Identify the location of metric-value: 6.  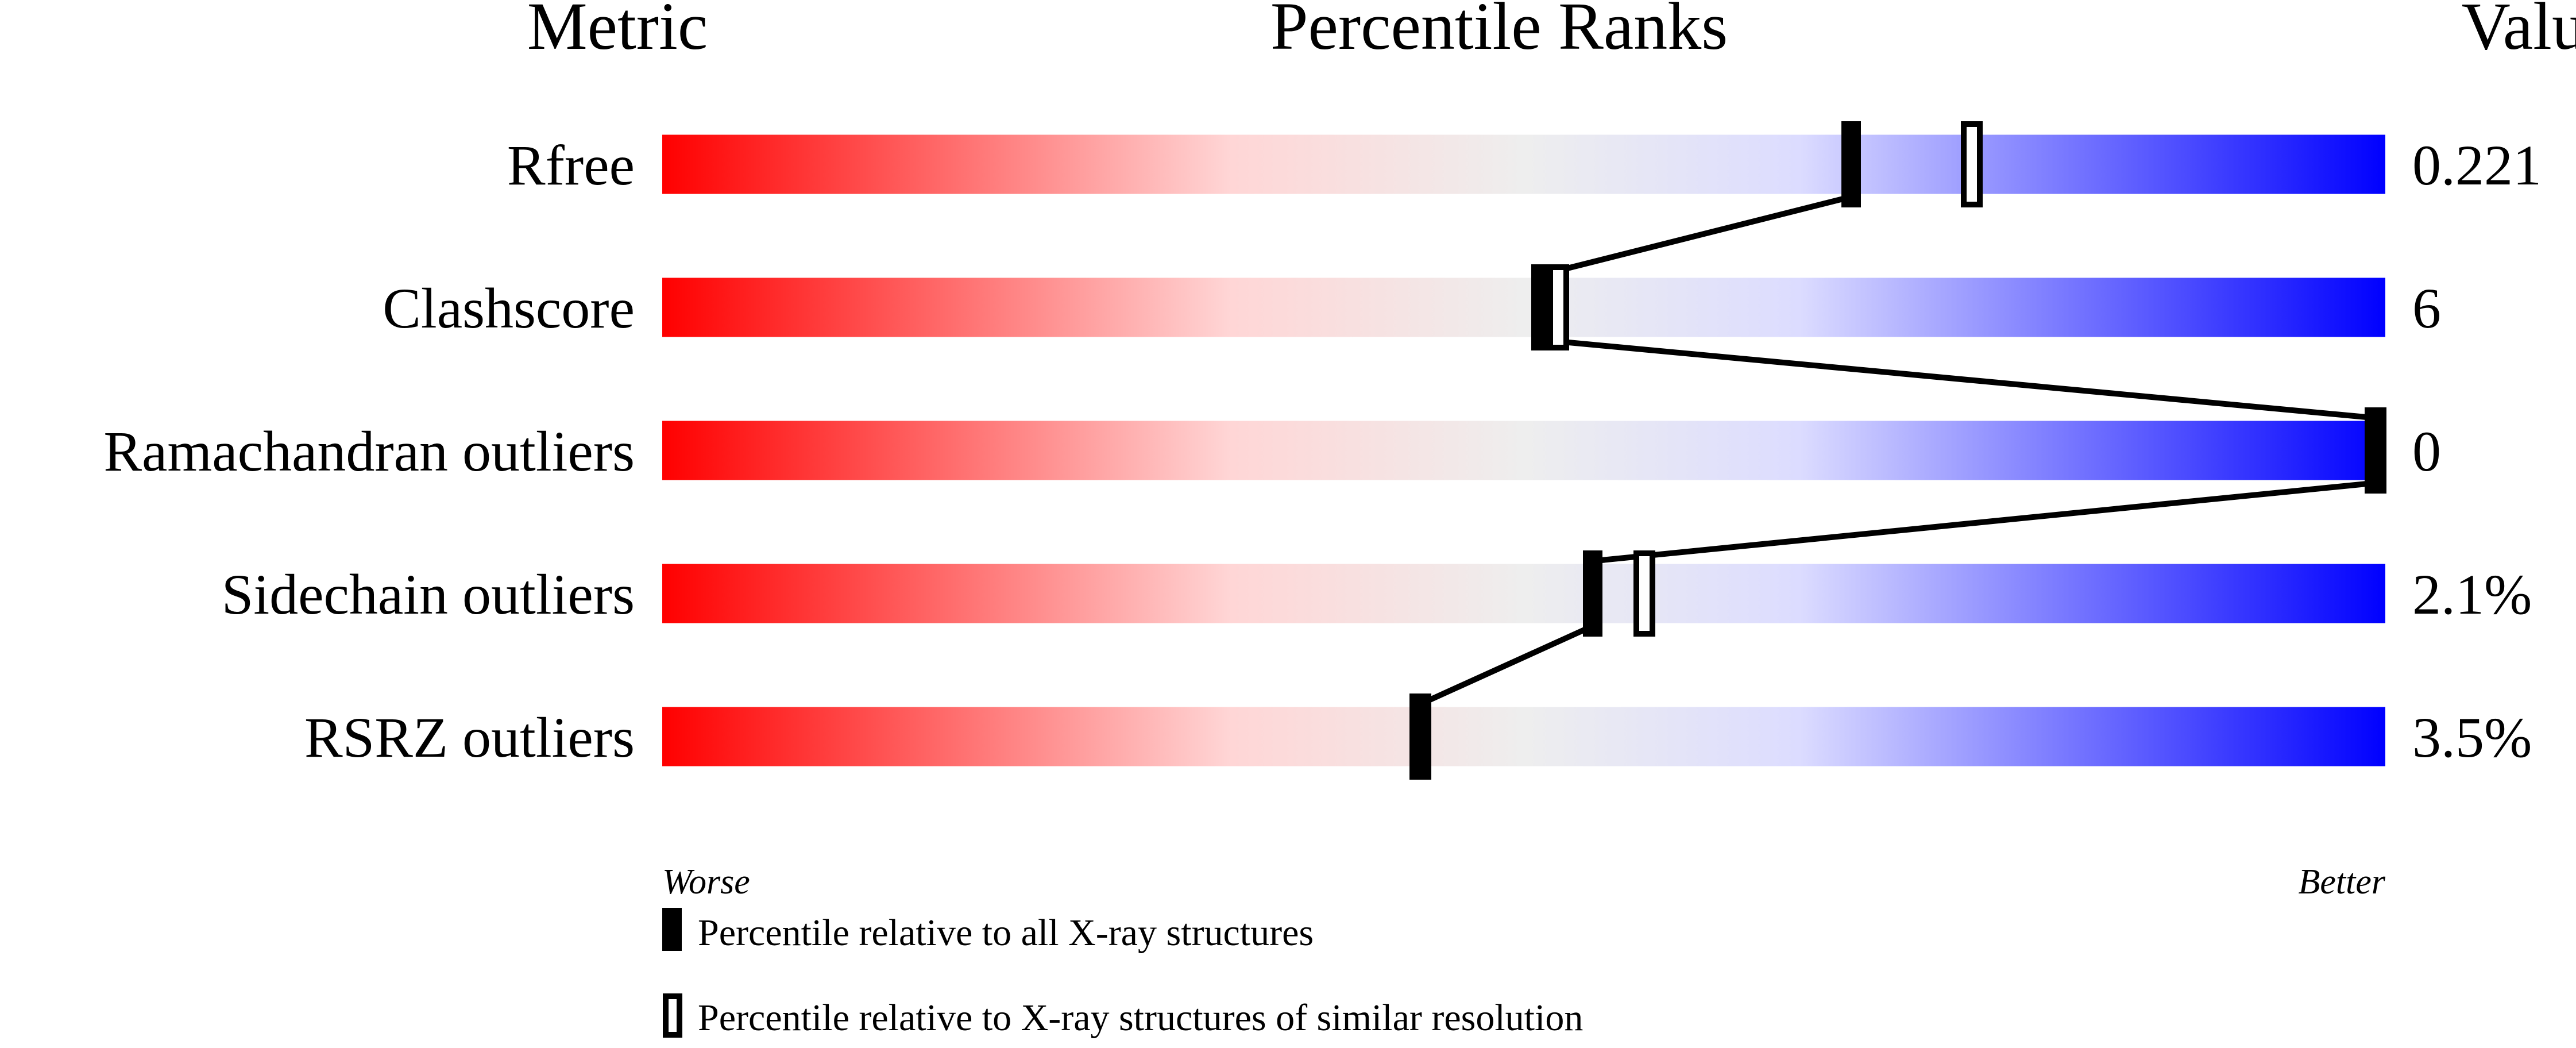
(2426, 308).